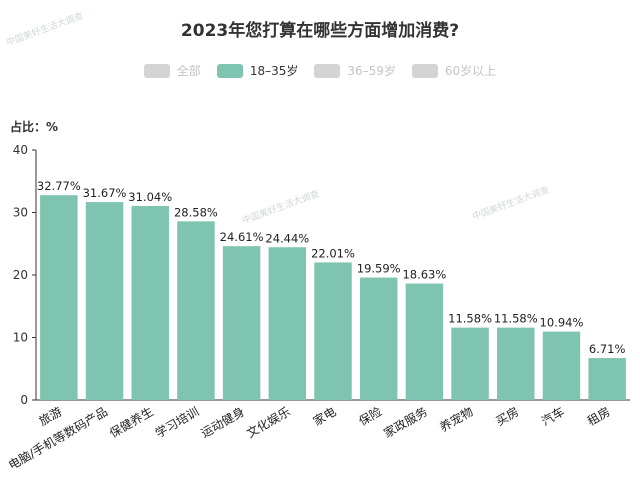 The height and width of the screenshot is (496, 640). What do you see at coordinates (470, 71) in the screenshot?
I see `legend-label: 60岁以上` at bounding box center [470, 71].